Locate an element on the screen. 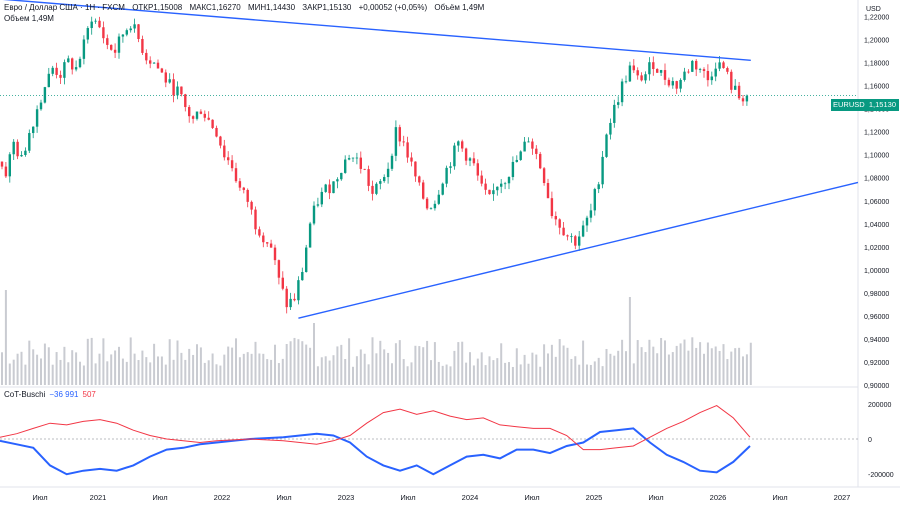 This screenshot has width=900, height=509. cot-tick-label: 200000 is located at coordinates (879, 405).